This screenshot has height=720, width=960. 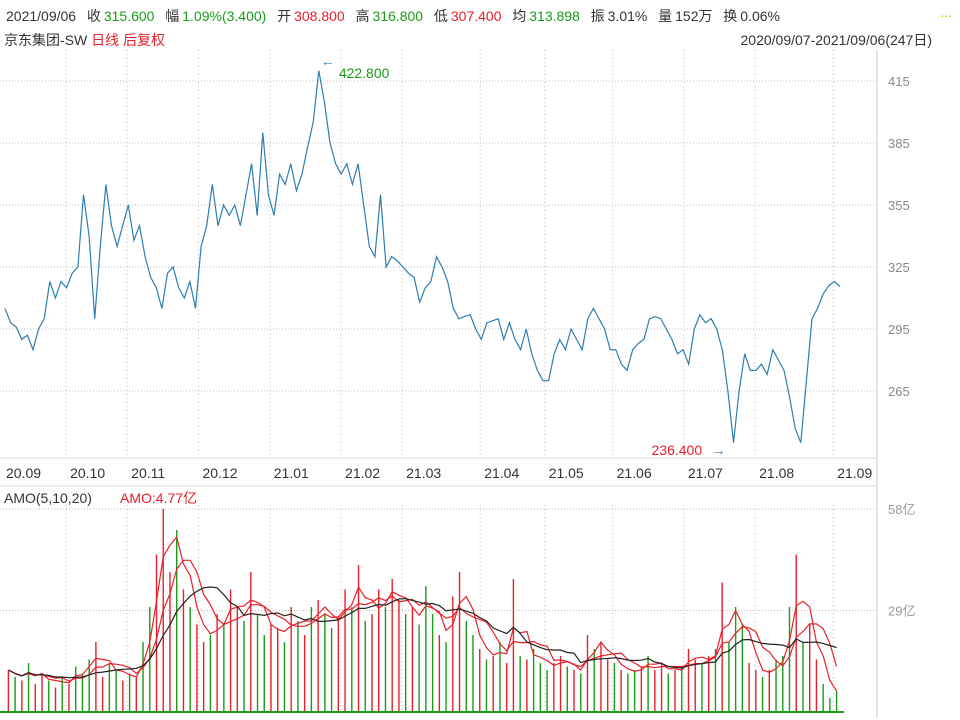 What do you see at coordinates (144, 40) in the screenshot?
I see `adjust-selector: 后复权` at bounding box center [144, 40].